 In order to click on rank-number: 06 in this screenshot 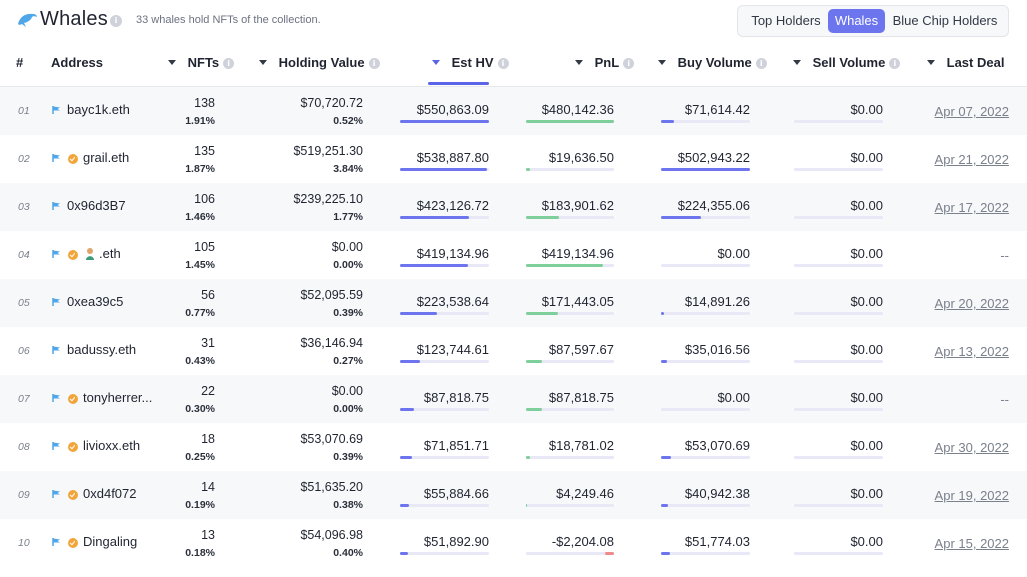, I will do `click(24, 351)`.